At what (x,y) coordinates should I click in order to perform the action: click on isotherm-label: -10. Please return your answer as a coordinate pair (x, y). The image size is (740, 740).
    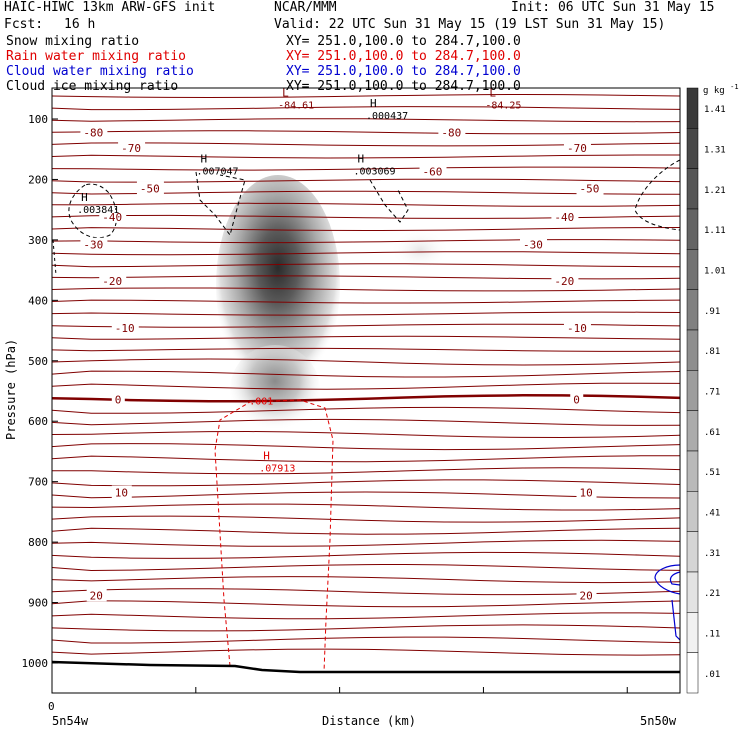
    Looking at the image, I should click on (577, 328).